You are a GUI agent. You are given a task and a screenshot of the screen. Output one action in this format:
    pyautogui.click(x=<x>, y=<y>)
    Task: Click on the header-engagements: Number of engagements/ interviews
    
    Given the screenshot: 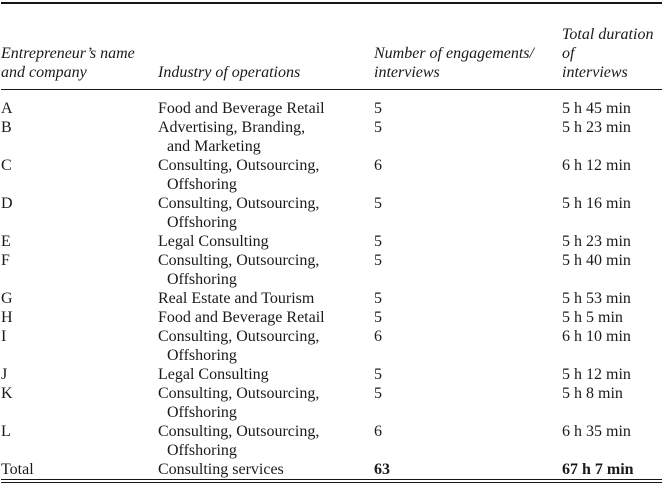 What is the action you would take?
    pyautogui.click(x=454, y=63)
    